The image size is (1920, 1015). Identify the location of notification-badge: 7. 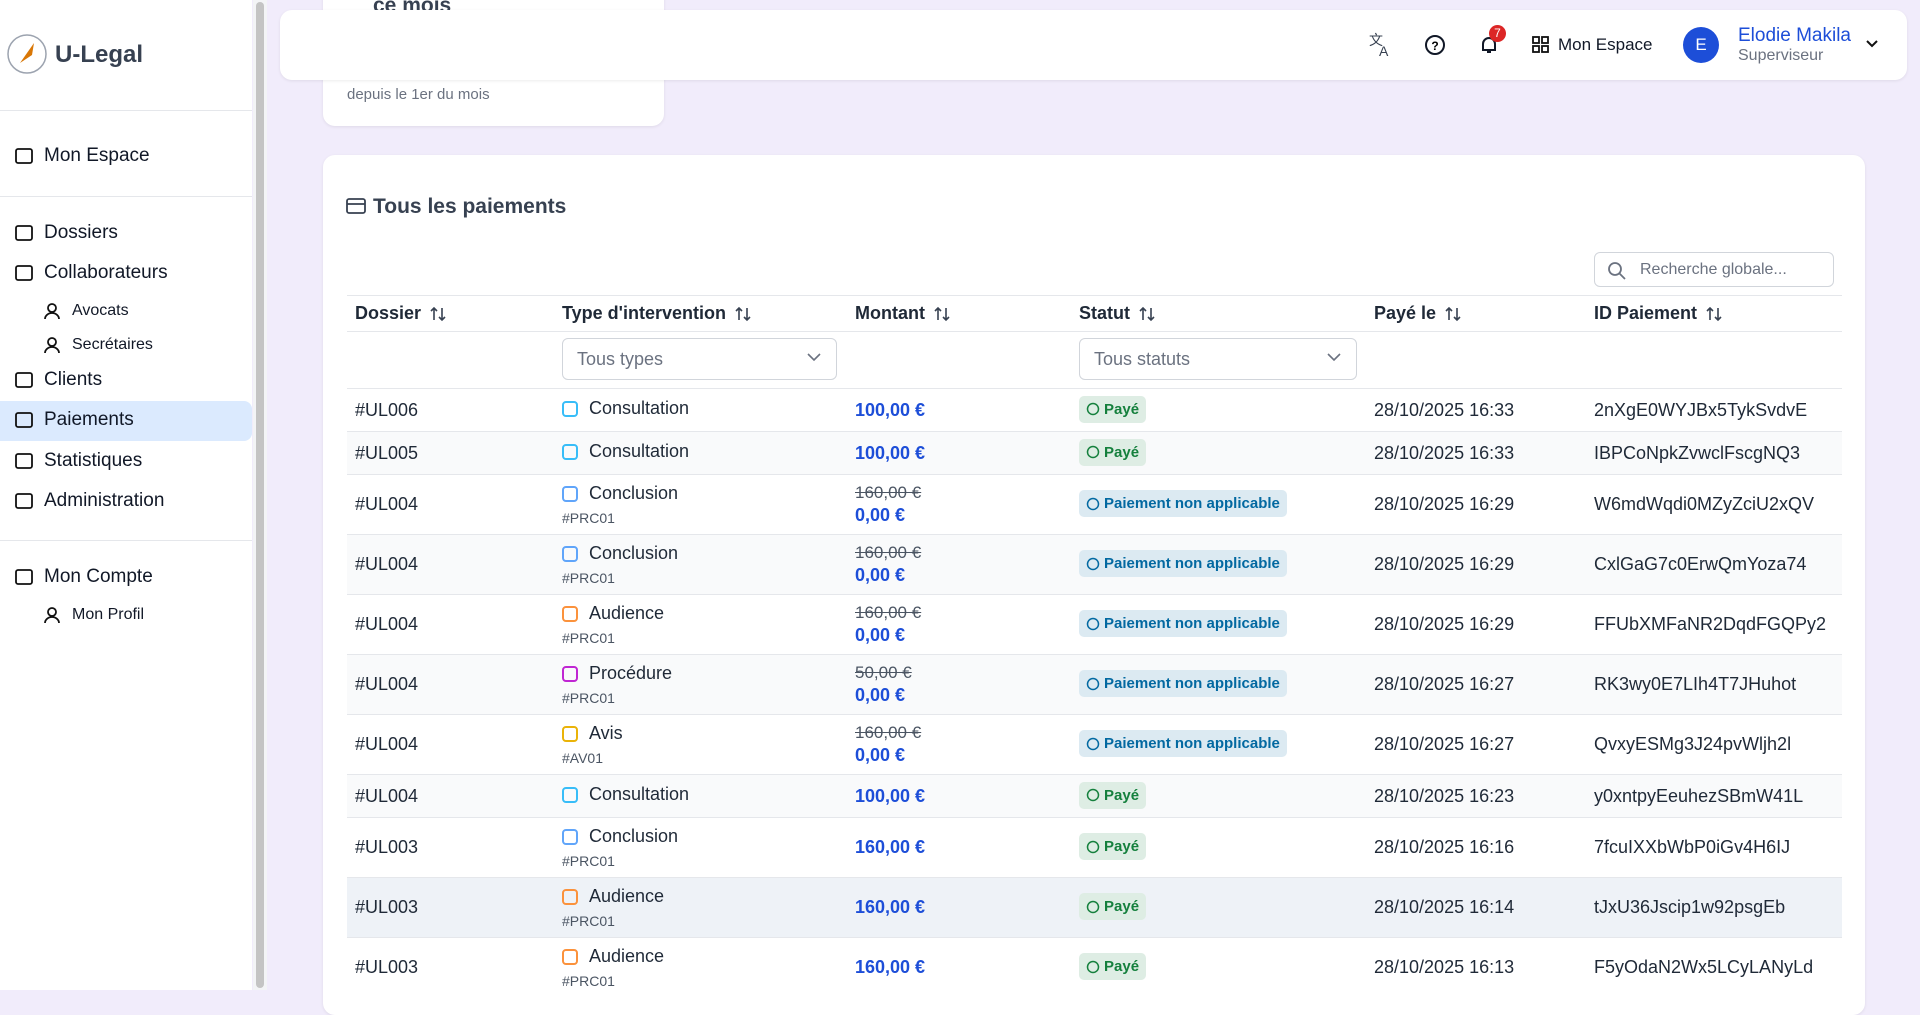
(1497, 33).